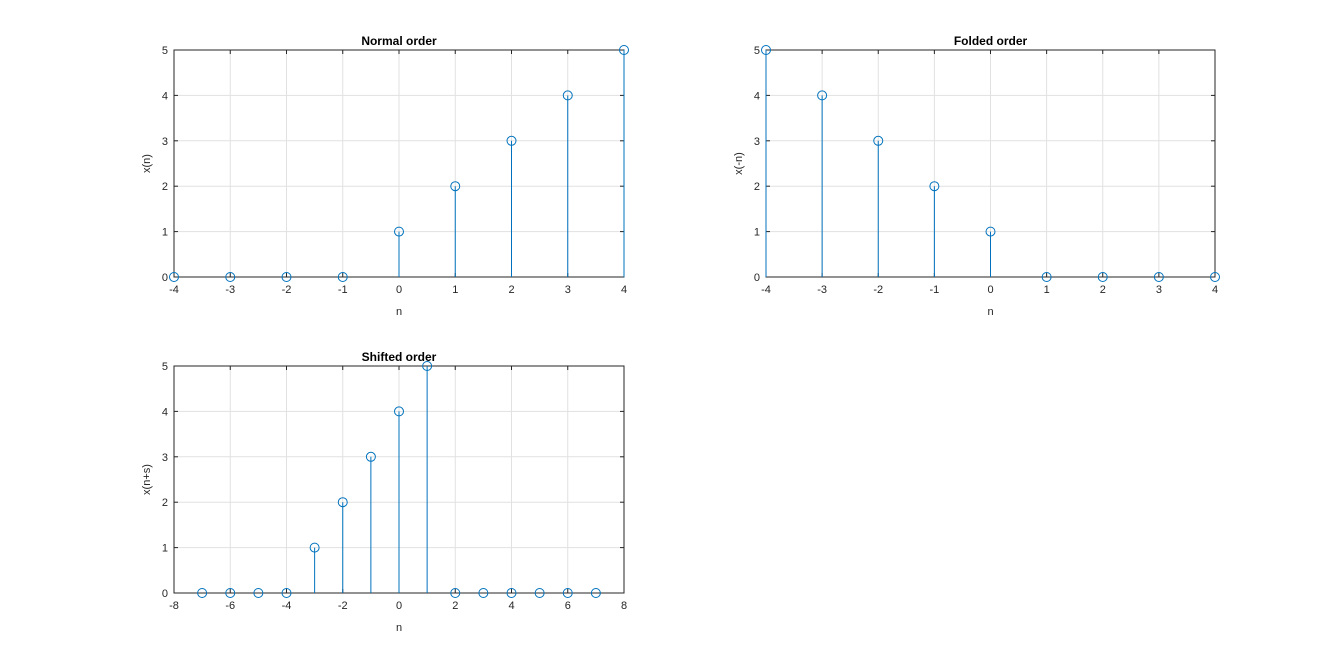 The height and width of the screenshot is (671, 1343). I want to click on x-tick-label: 8, so click(624, 606).